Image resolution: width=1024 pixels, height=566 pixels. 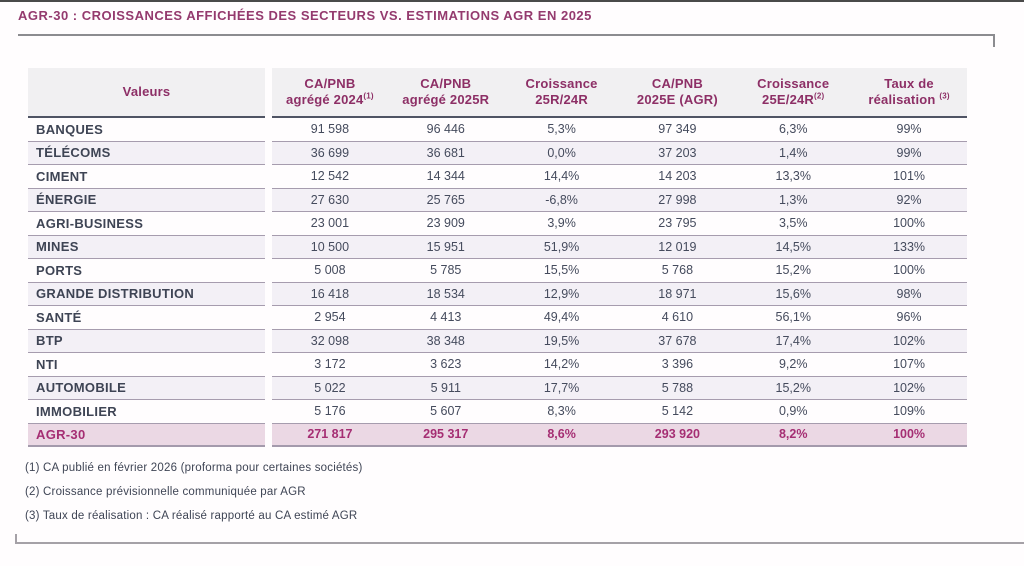 What do you see at coordinates (446, 270) in the screenshot?
I see `cell-value: 5 785` at bounding box center [446, 270].